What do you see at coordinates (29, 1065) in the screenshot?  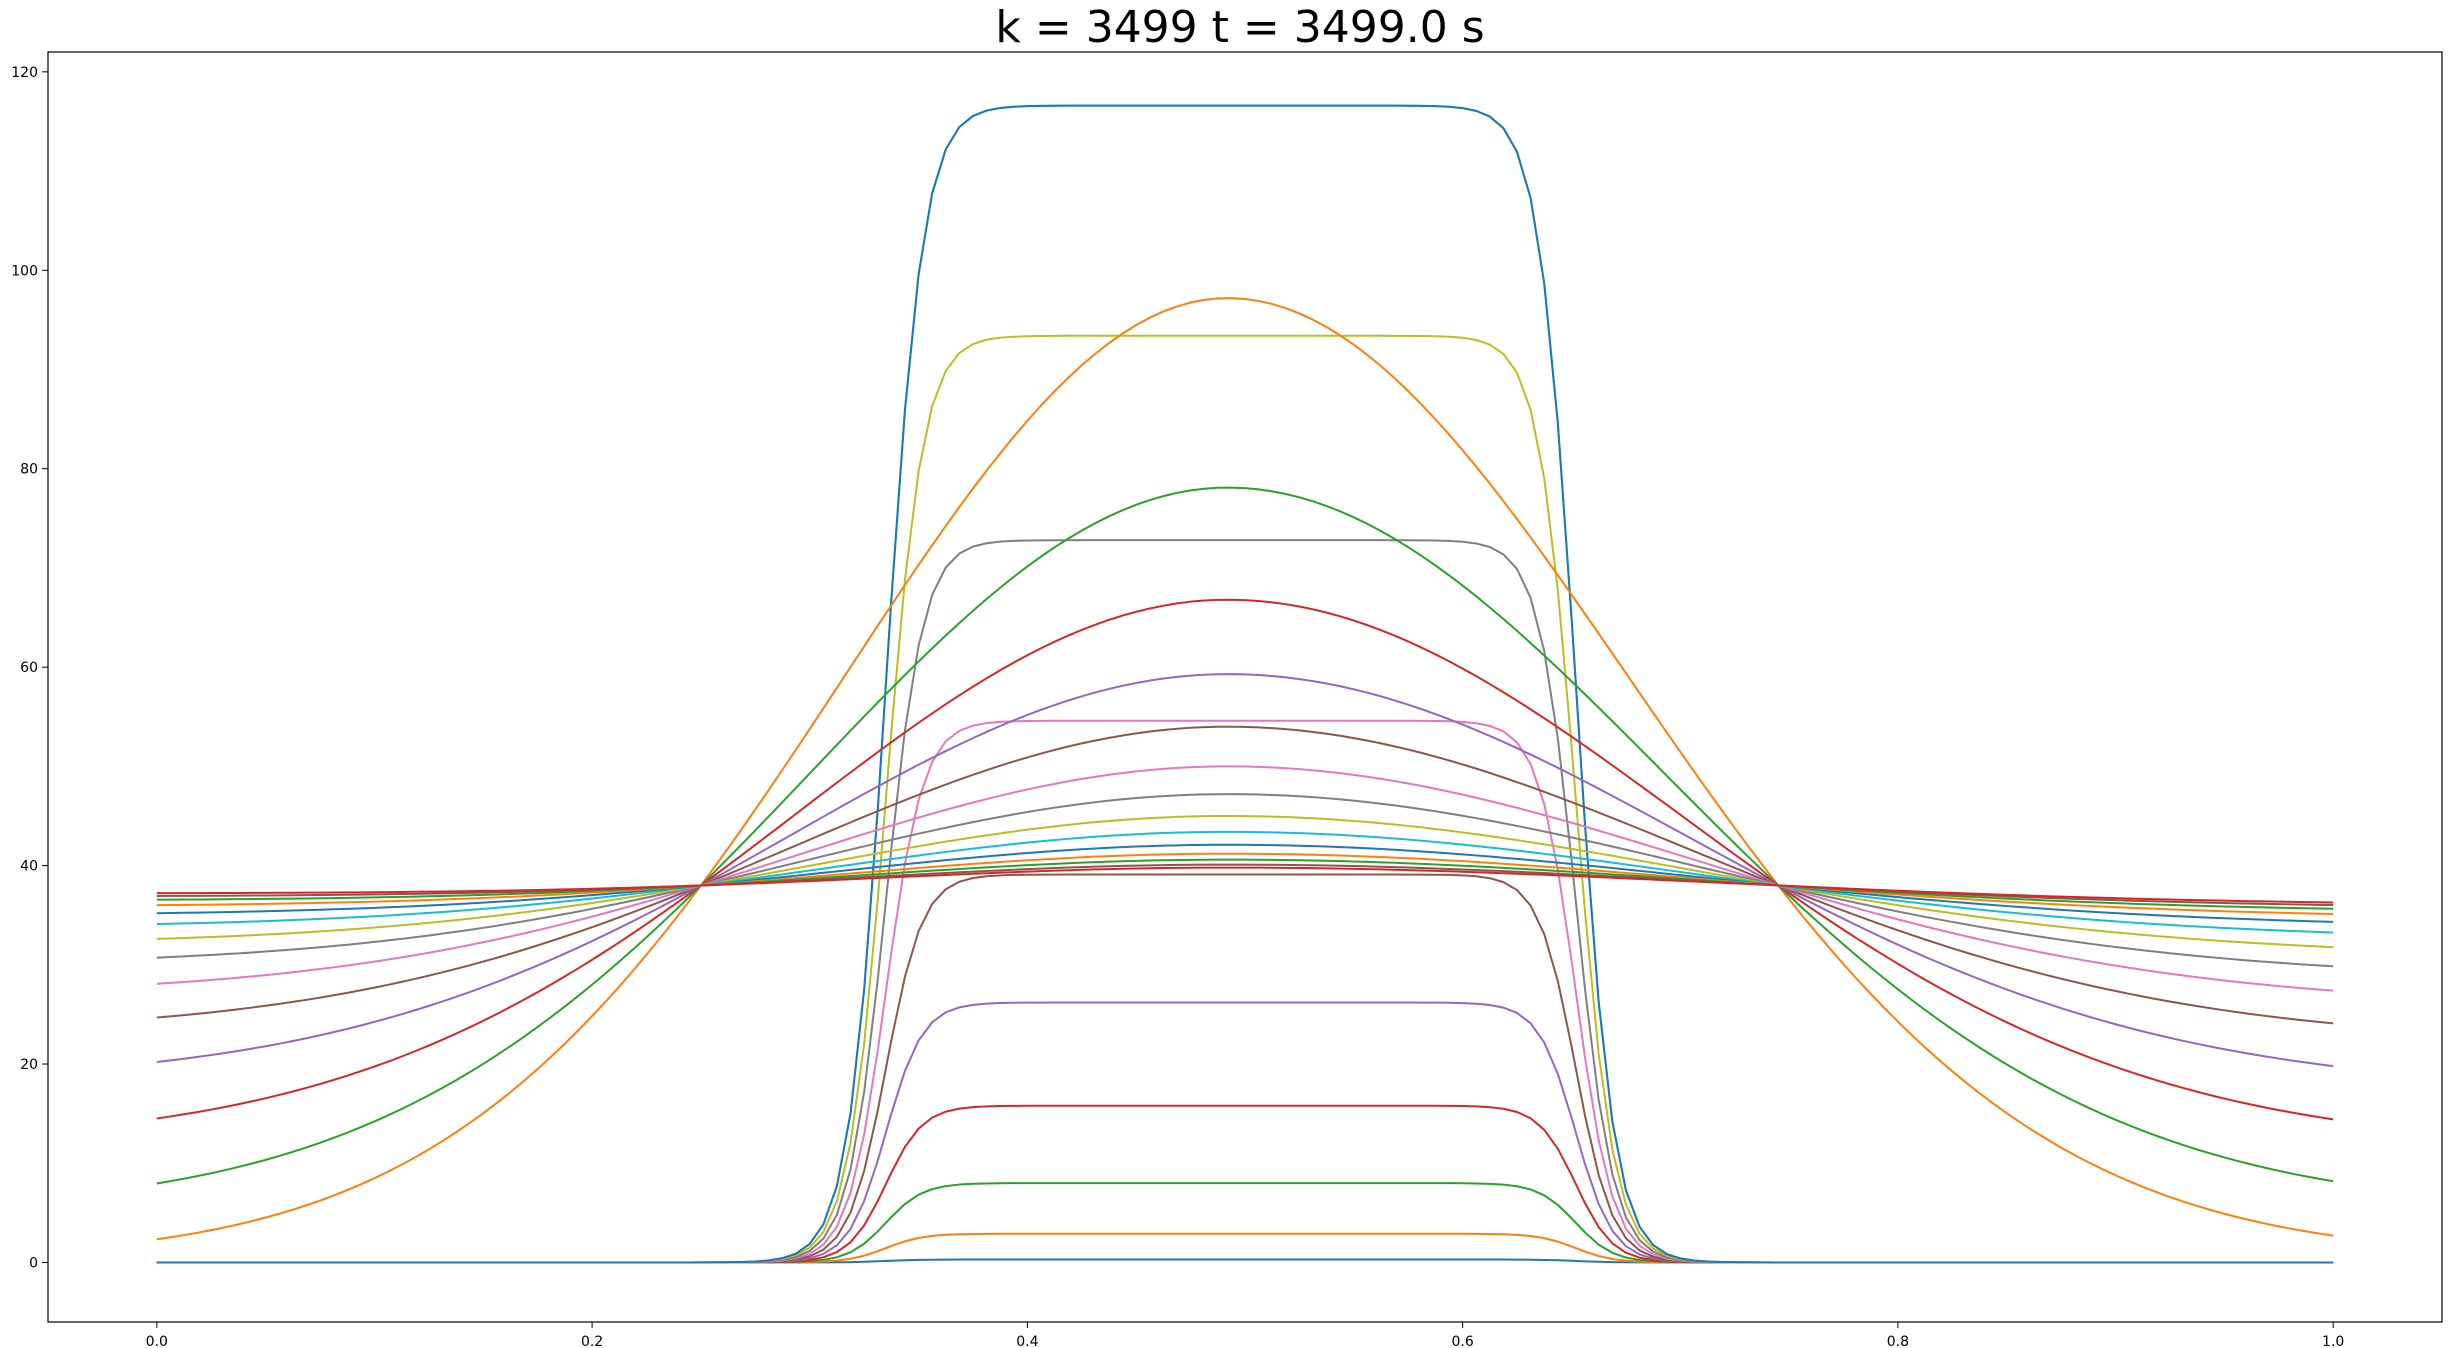 I see `y-tick-label: 20` at bounding box center [29, 1065].